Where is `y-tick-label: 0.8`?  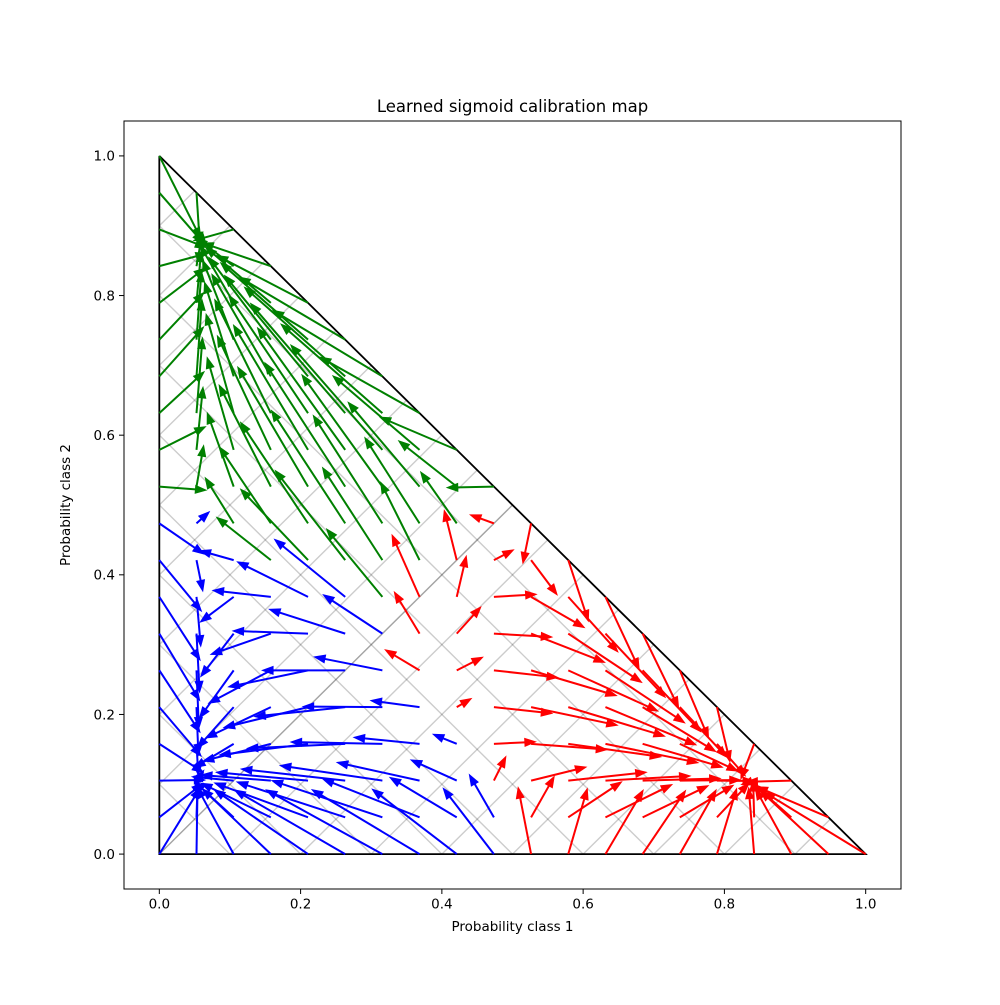 y-tick-label: 0.8 is located at coordinates (104, 296).